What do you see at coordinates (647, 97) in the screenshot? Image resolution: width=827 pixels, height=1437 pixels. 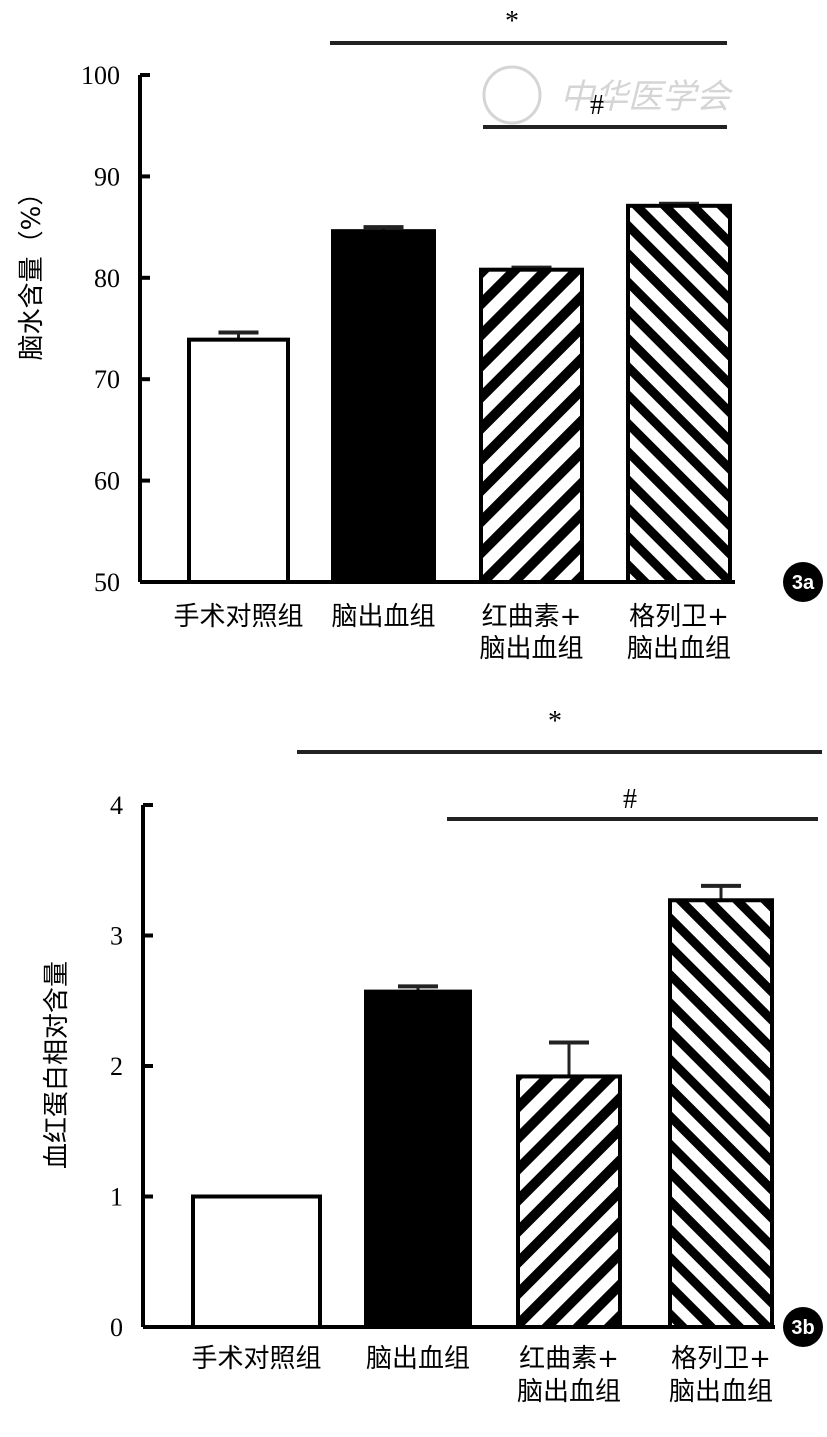 I see `watermark-text: 中华医学会` at bounding box center [647, 97].